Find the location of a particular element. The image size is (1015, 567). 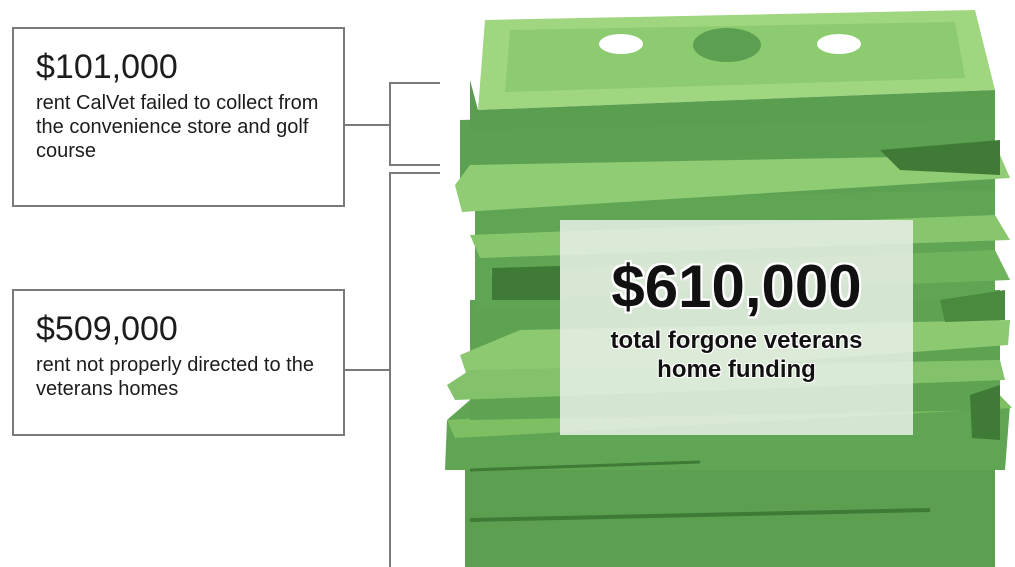

callout-amount: $101,000 is located at coordinates (107, 67).